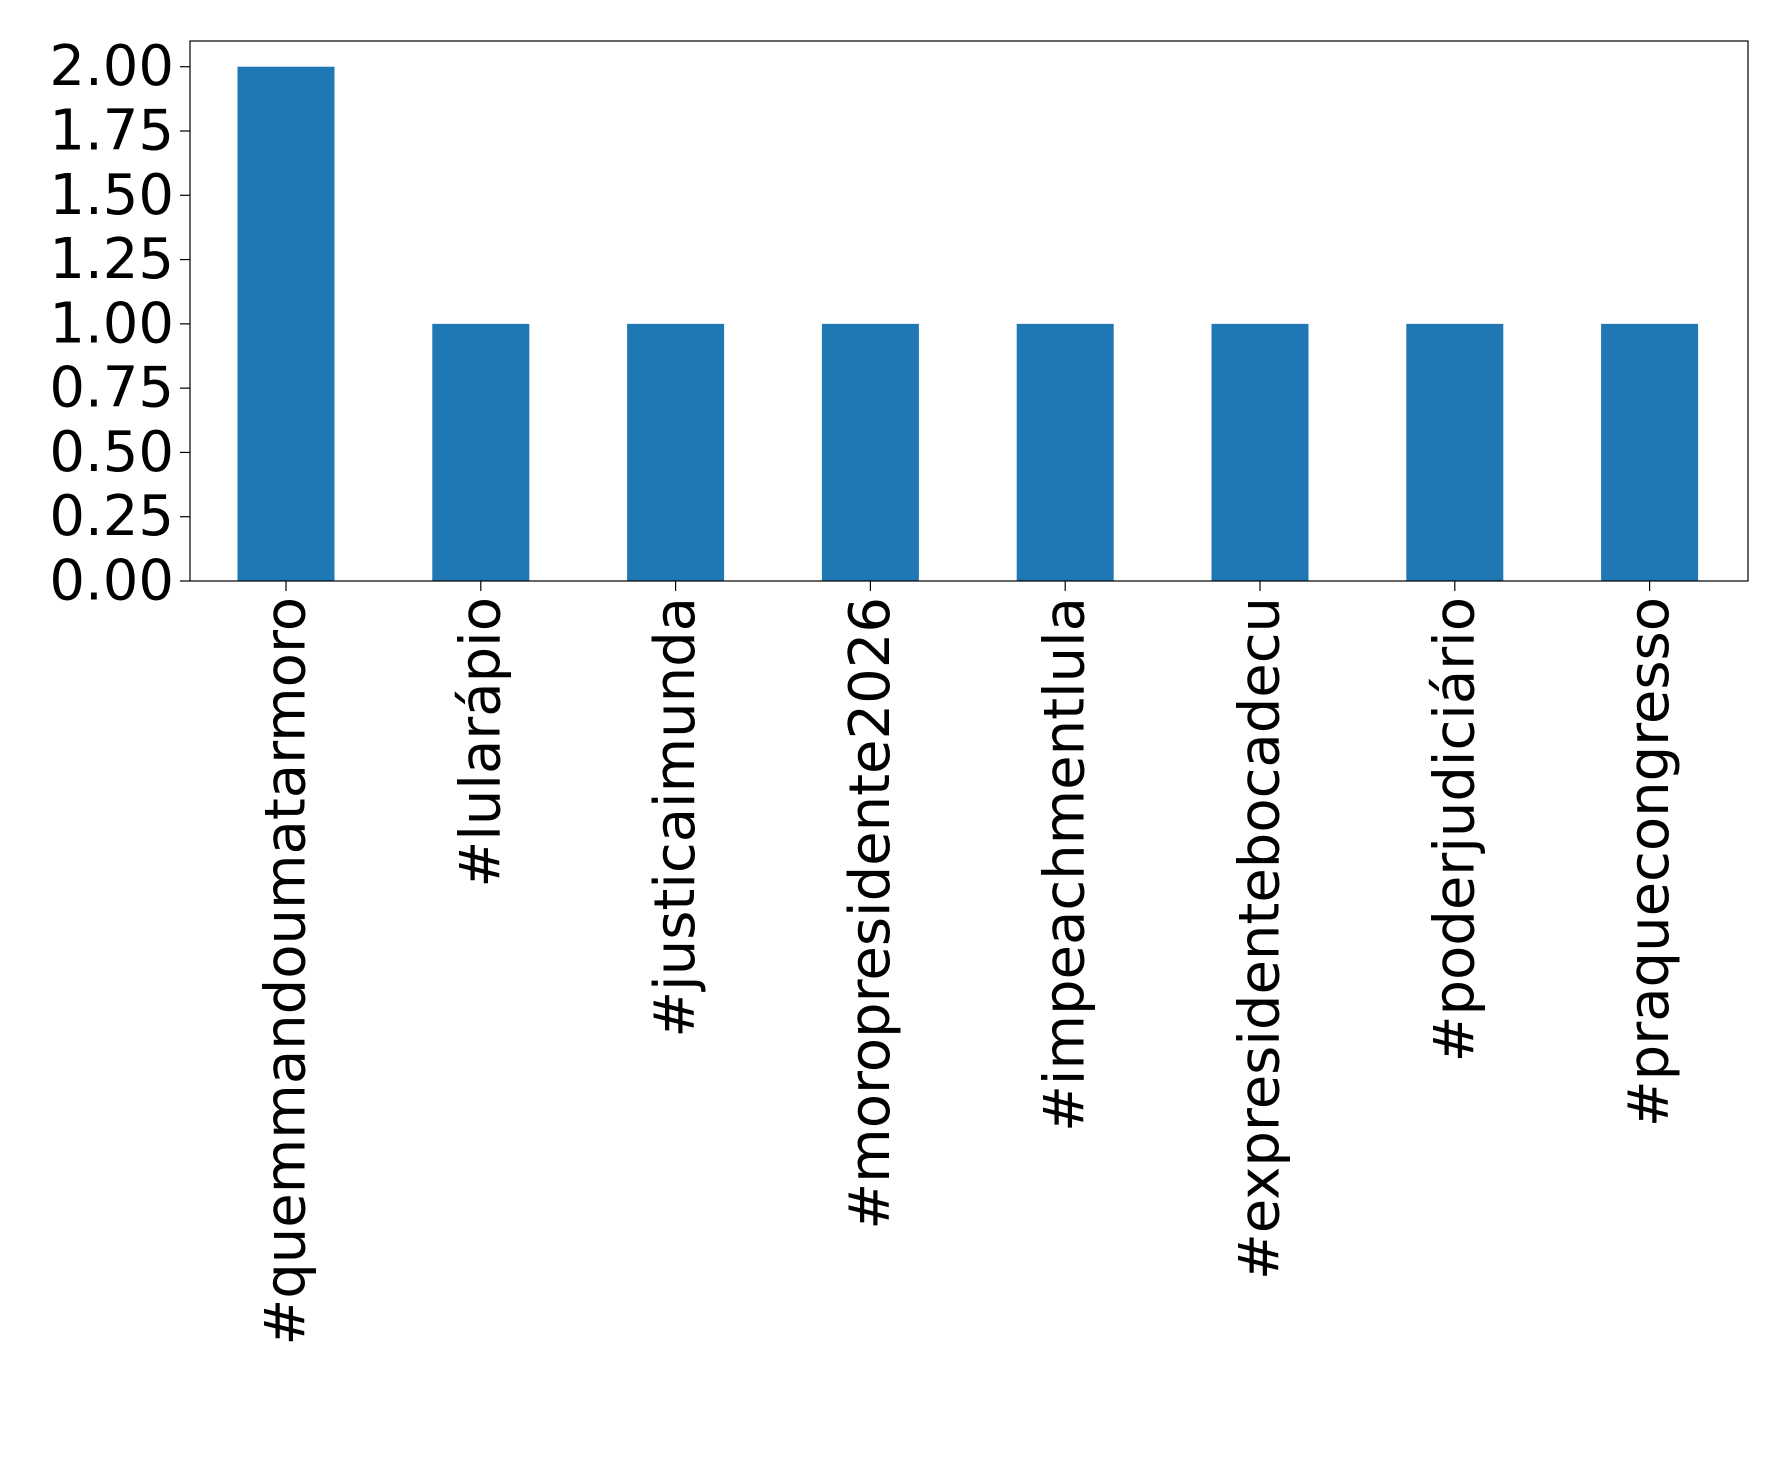 This screenshot has width=1778, height=1463. What do you see at coordinates (111, 388) in the screenshot?
I see `y-tick-label-3: 0.75` at bounding box center [111, 388].